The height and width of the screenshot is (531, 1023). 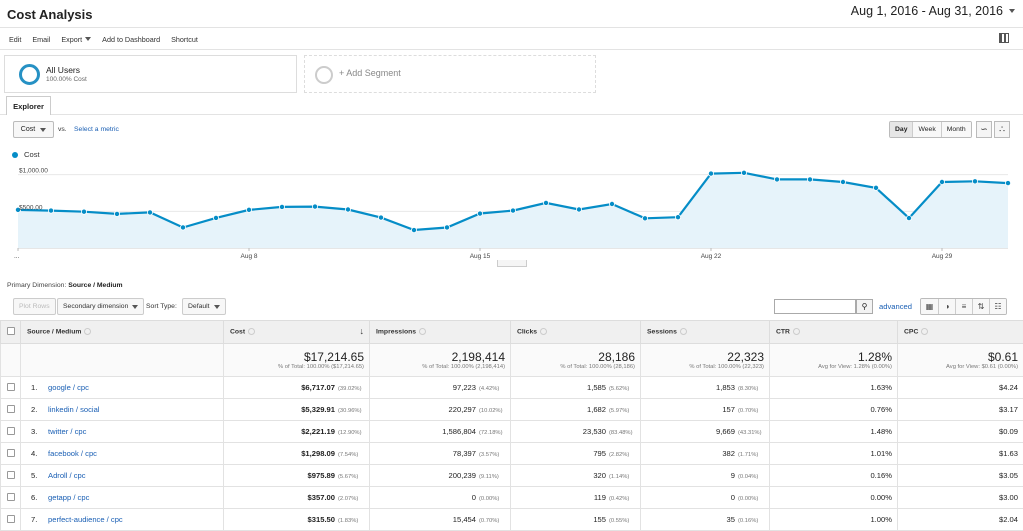 I want to click on comparison-view-icon: ⇅, so click(x=980, y=306).